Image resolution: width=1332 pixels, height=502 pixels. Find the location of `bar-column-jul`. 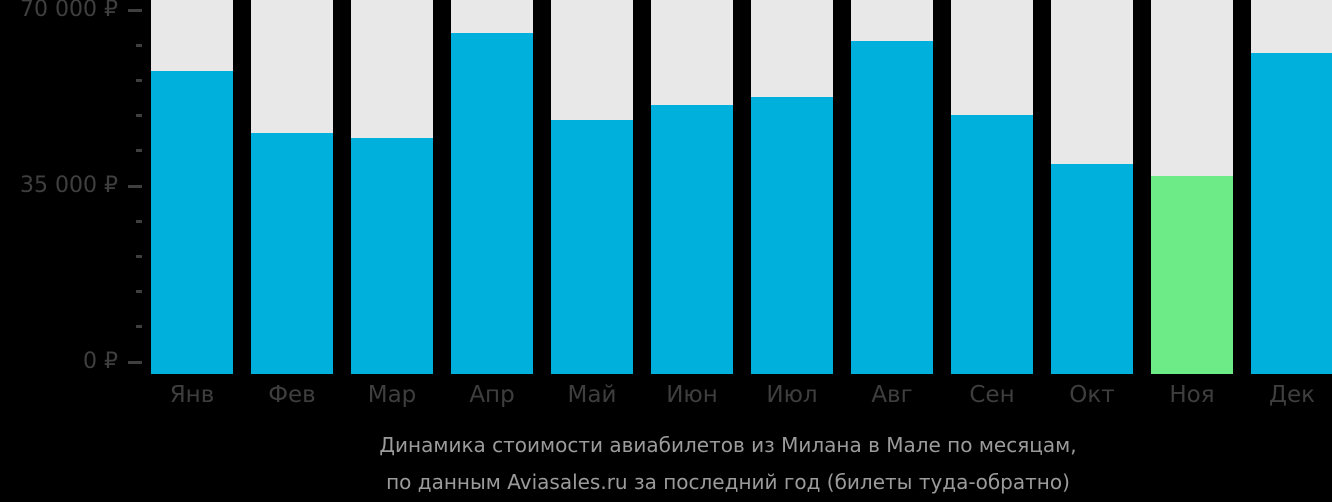

bar-column-jul is located at coordinates (792, 187).